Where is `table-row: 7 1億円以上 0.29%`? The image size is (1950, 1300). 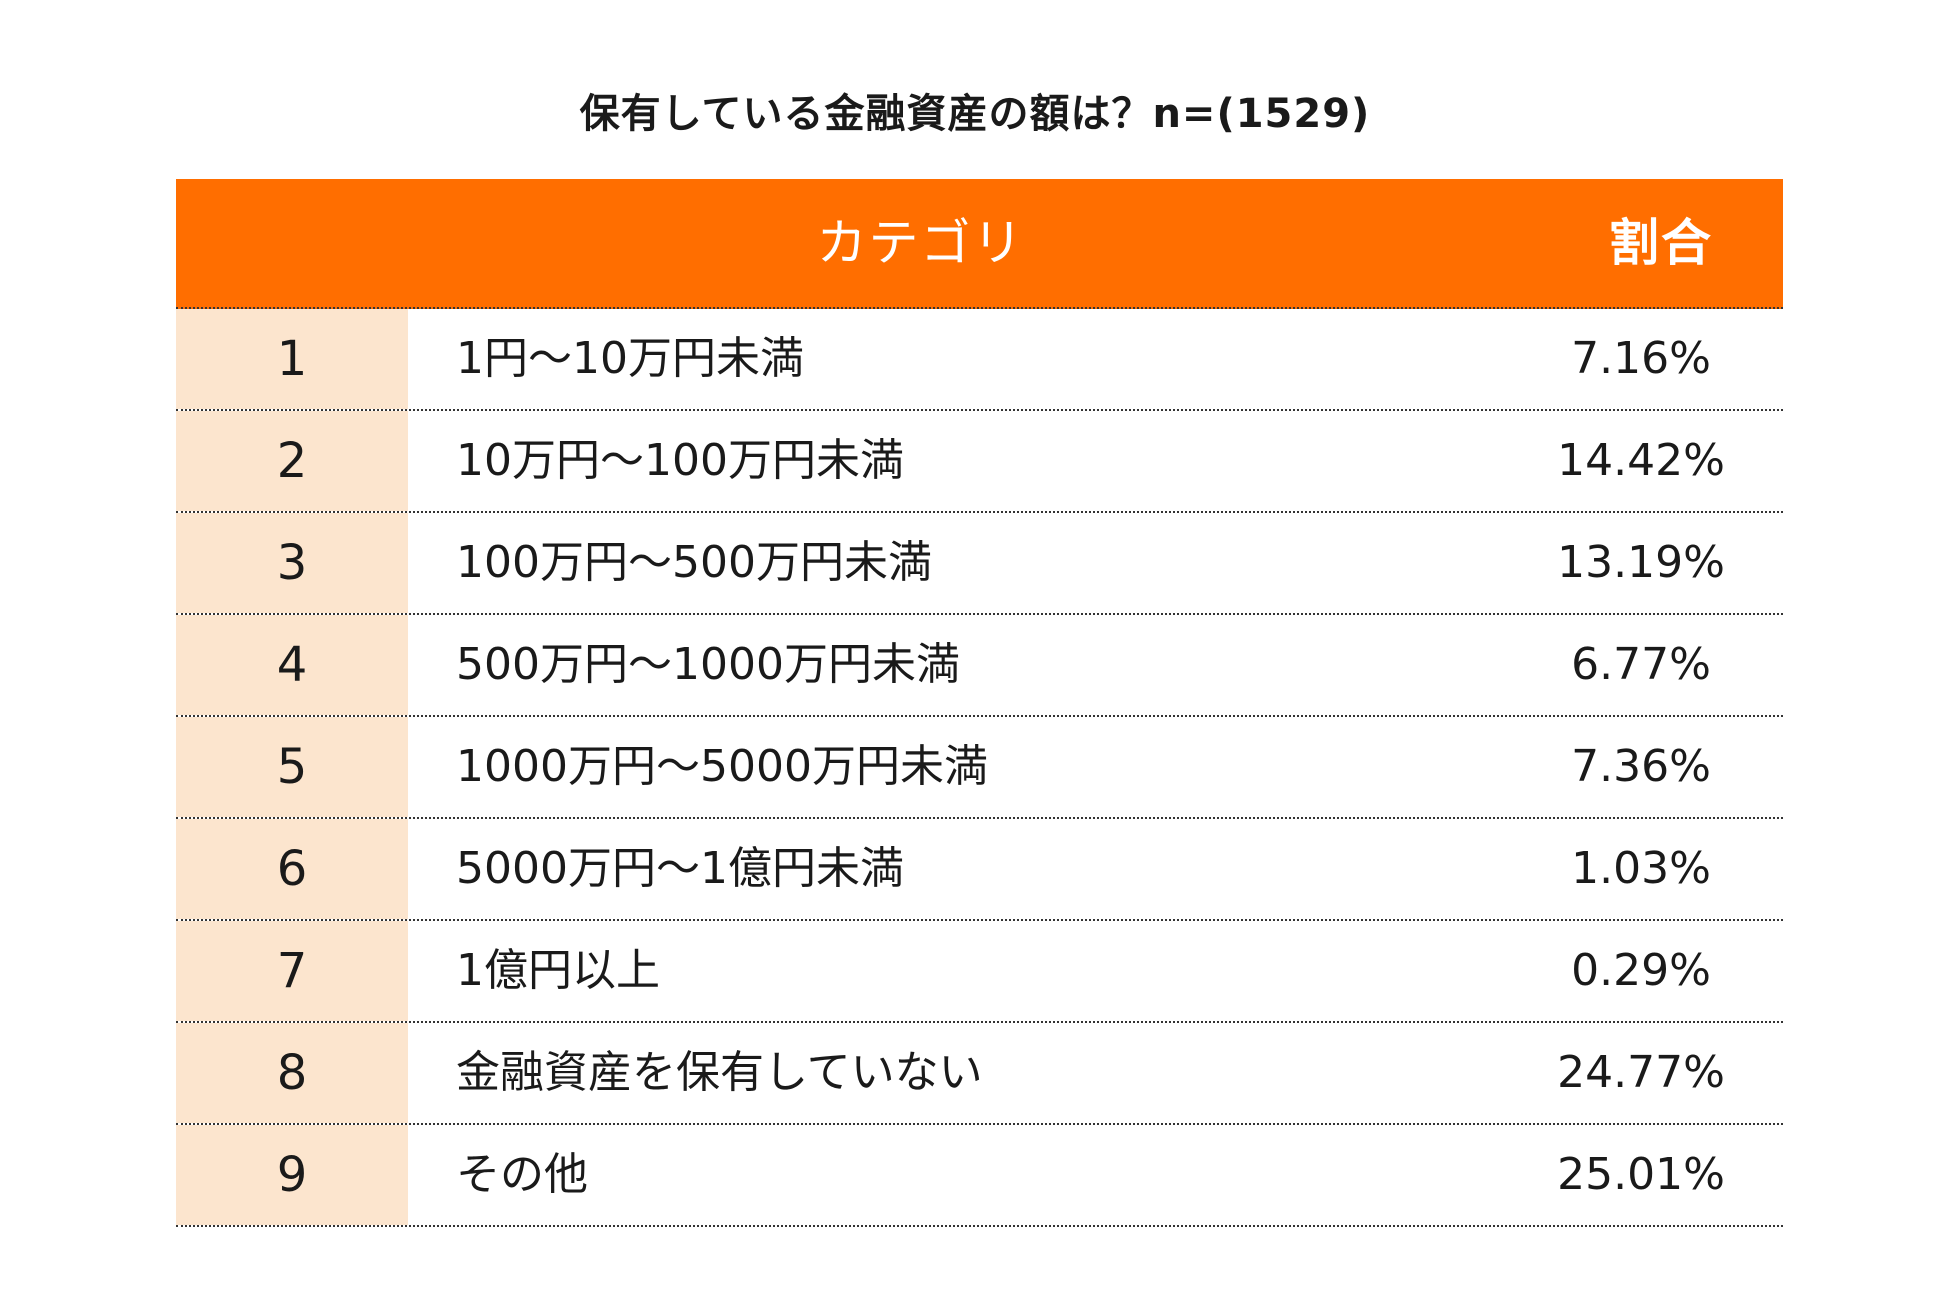 table-row: 7 1億円以上 0.29% is located at coordinates (979, 972).